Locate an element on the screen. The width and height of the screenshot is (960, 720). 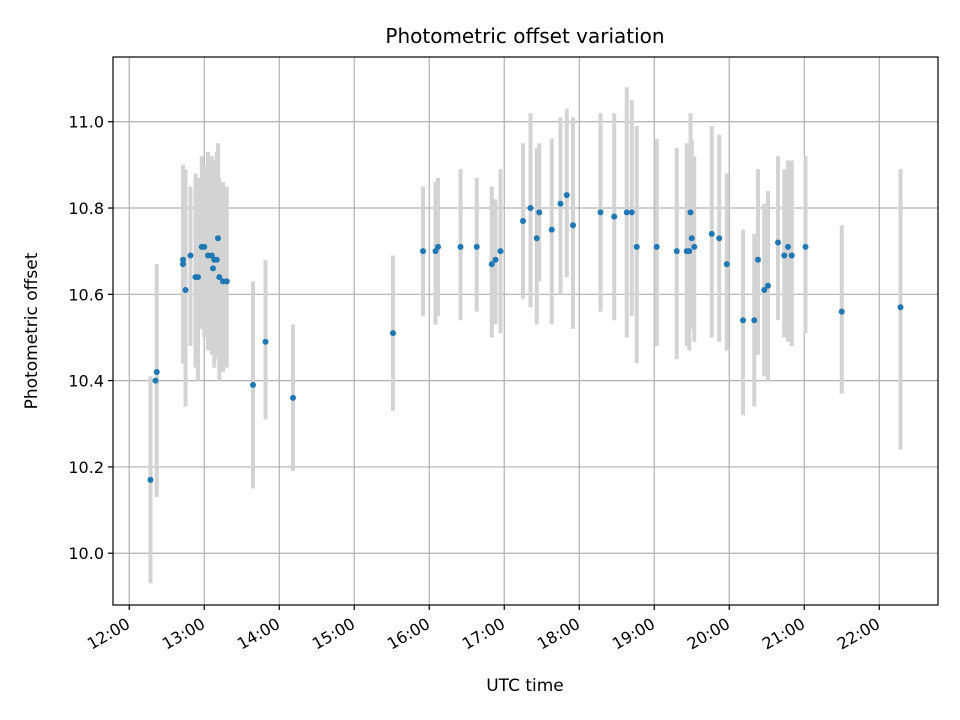
y-tick-label: 10.2 is located at coordinates (86, 467).